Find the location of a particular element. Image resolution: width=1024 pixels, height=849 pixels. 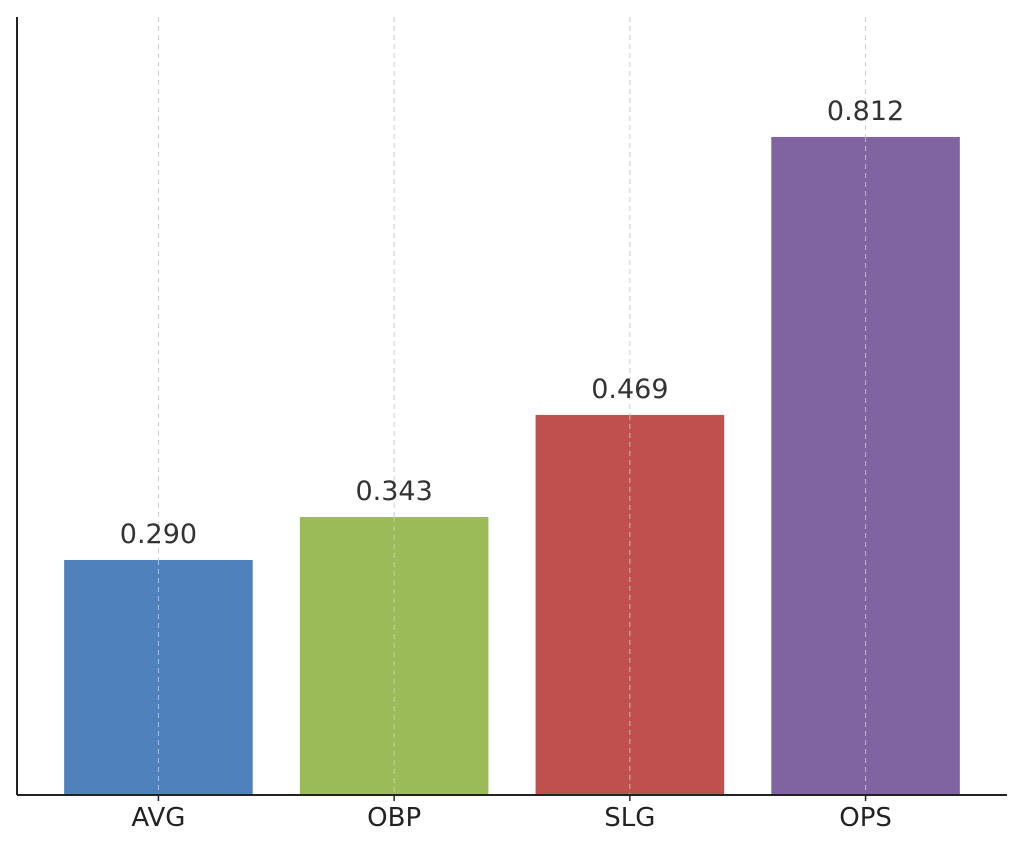

data-label-avg: 0.290 is located at coordinates (158, 534).